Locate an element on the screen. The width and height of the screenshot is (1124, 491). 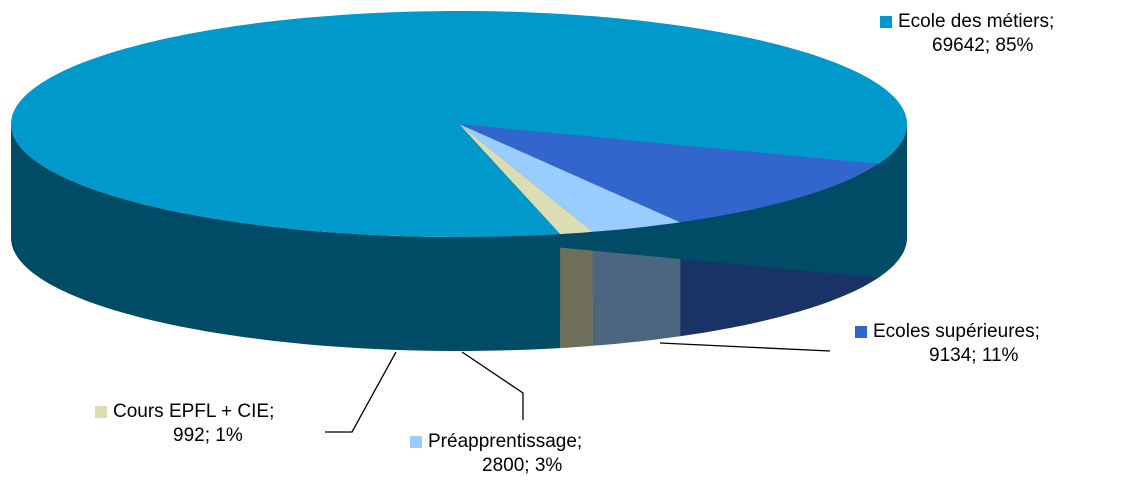
leader-line-cours-epfl-cie is located at coordinates (361, 392).